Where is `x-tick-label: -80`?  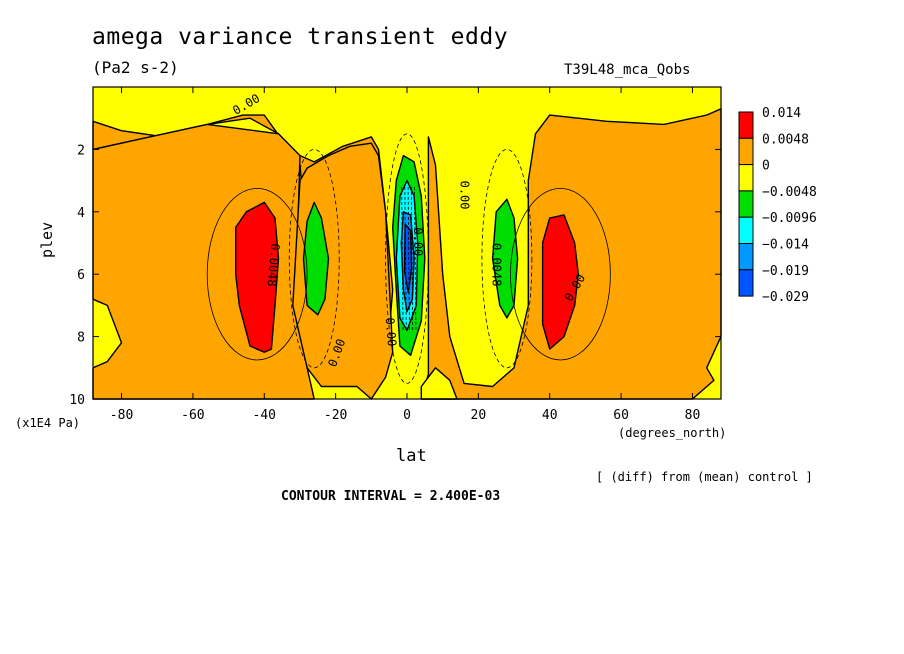 x-tick-label: -80 is located at coordinates (121, 415).